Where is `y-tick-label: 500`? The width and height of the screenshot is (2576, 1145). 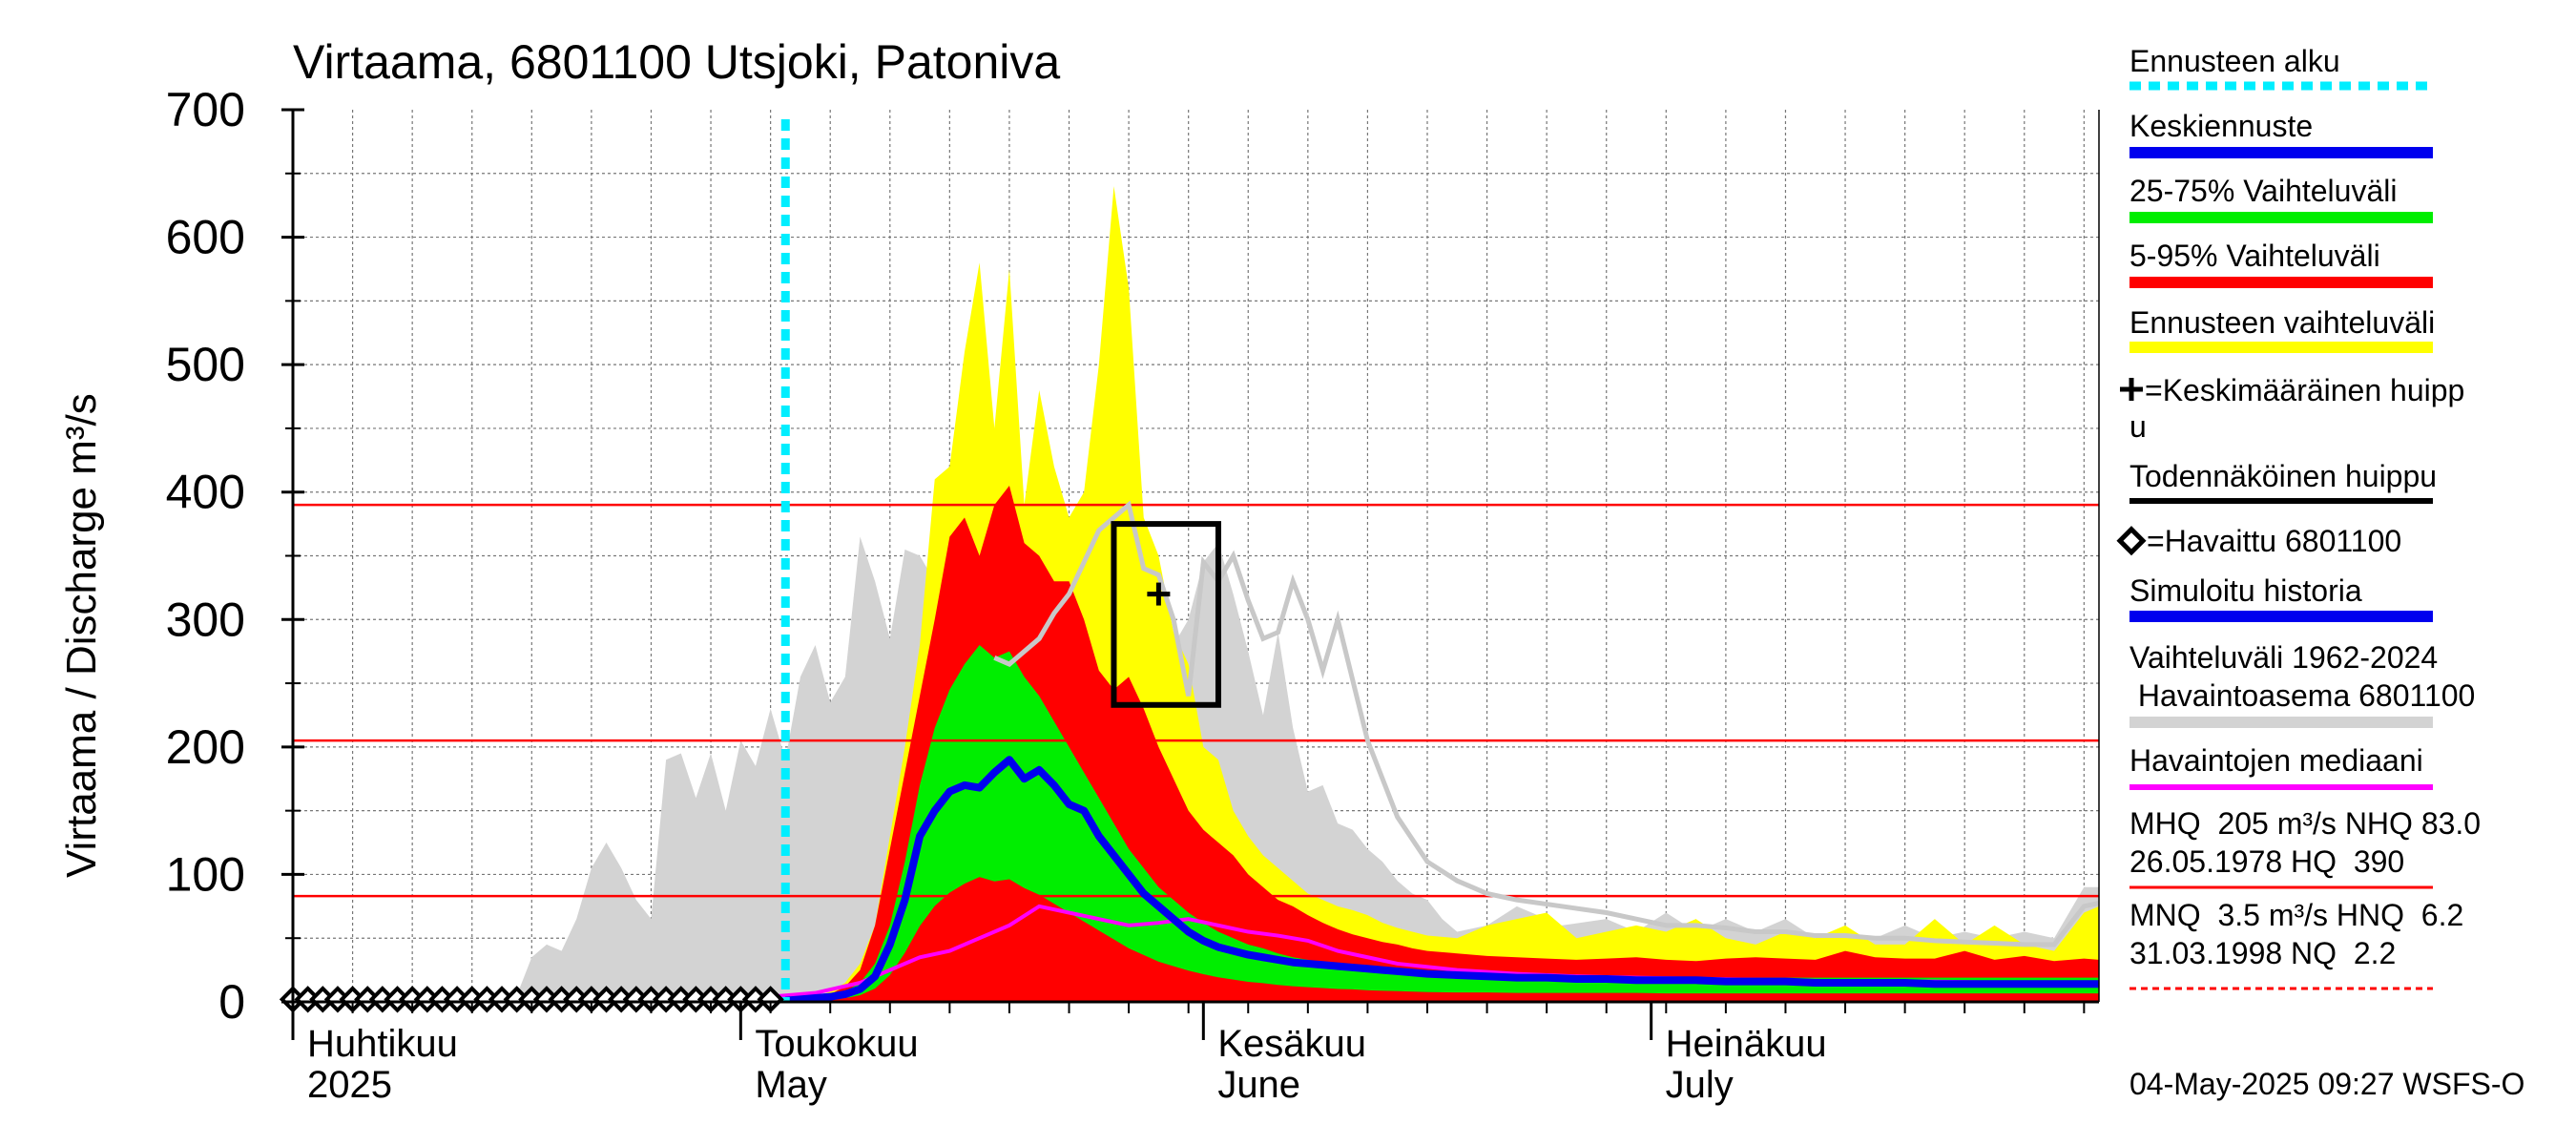 y-tick-label: 500 is located at coordinates (205, 364).